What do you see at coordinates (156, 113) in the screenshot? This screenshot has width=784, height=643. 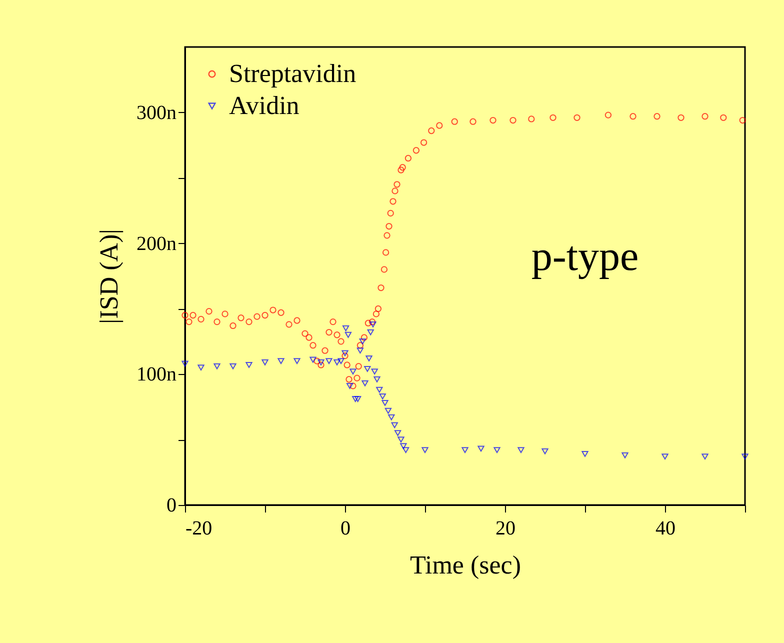 I see `y-tick-label: 300n` at bounding box center [156, 113].